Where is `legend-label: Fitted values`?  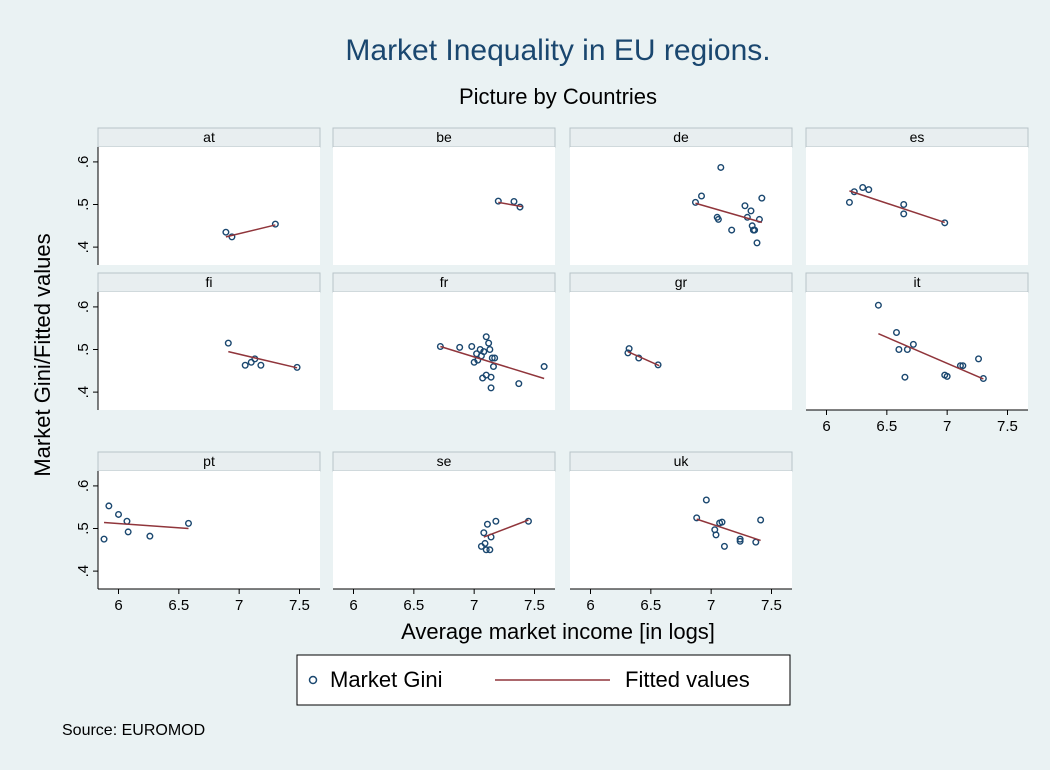
legend-label: Fitted values is located at coordinates (687, 679).